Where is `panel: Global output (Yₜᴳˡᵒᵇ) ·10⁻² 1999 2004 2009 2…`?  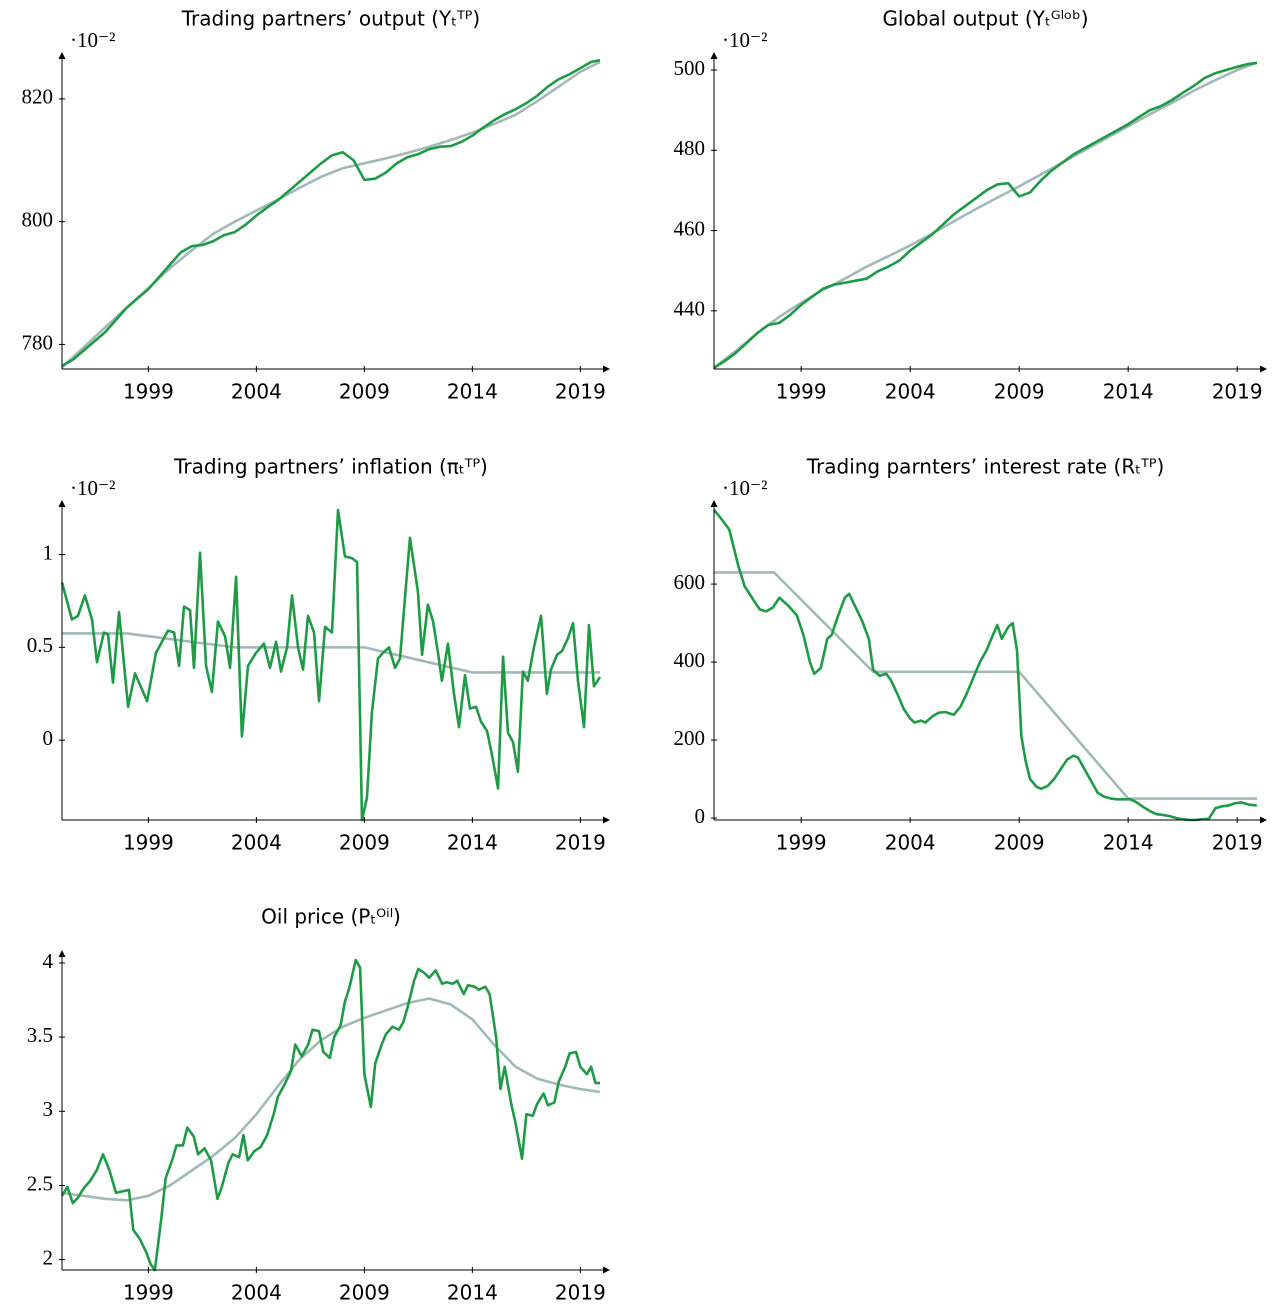
panel: Global output (Yₜᴳˡᵒᵇ) ·10⁻² 1999 2004 2009 2… is located at coordinates (970, 205).